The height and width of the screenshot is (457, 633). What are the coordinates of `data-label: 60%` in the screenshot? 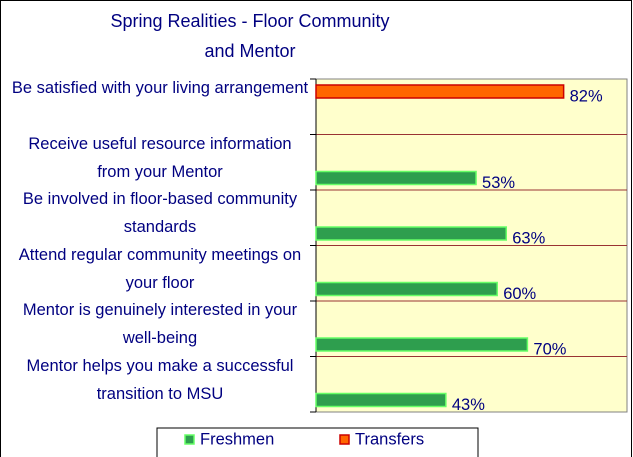 It's located at (519, 294).